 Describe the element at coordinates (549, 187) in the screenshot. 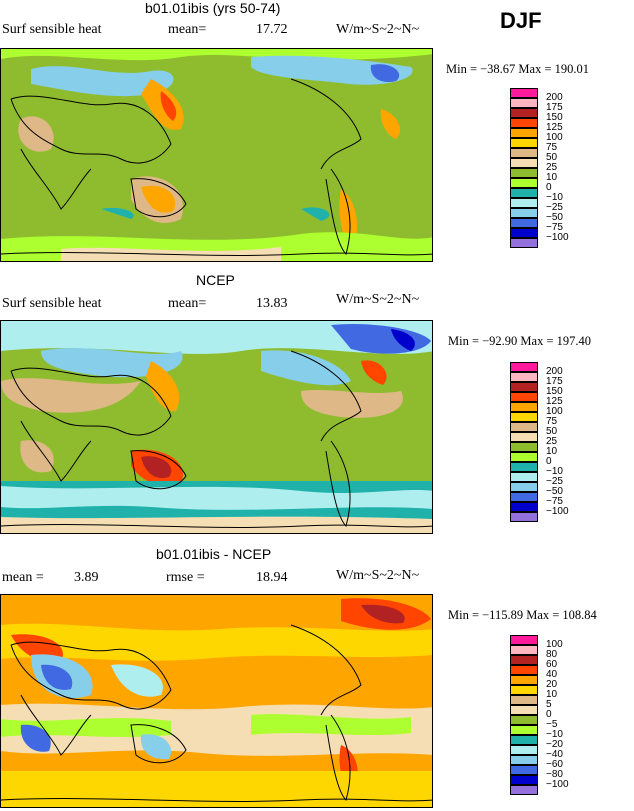

I see `panel1-legend-label-9: 0` at that location.